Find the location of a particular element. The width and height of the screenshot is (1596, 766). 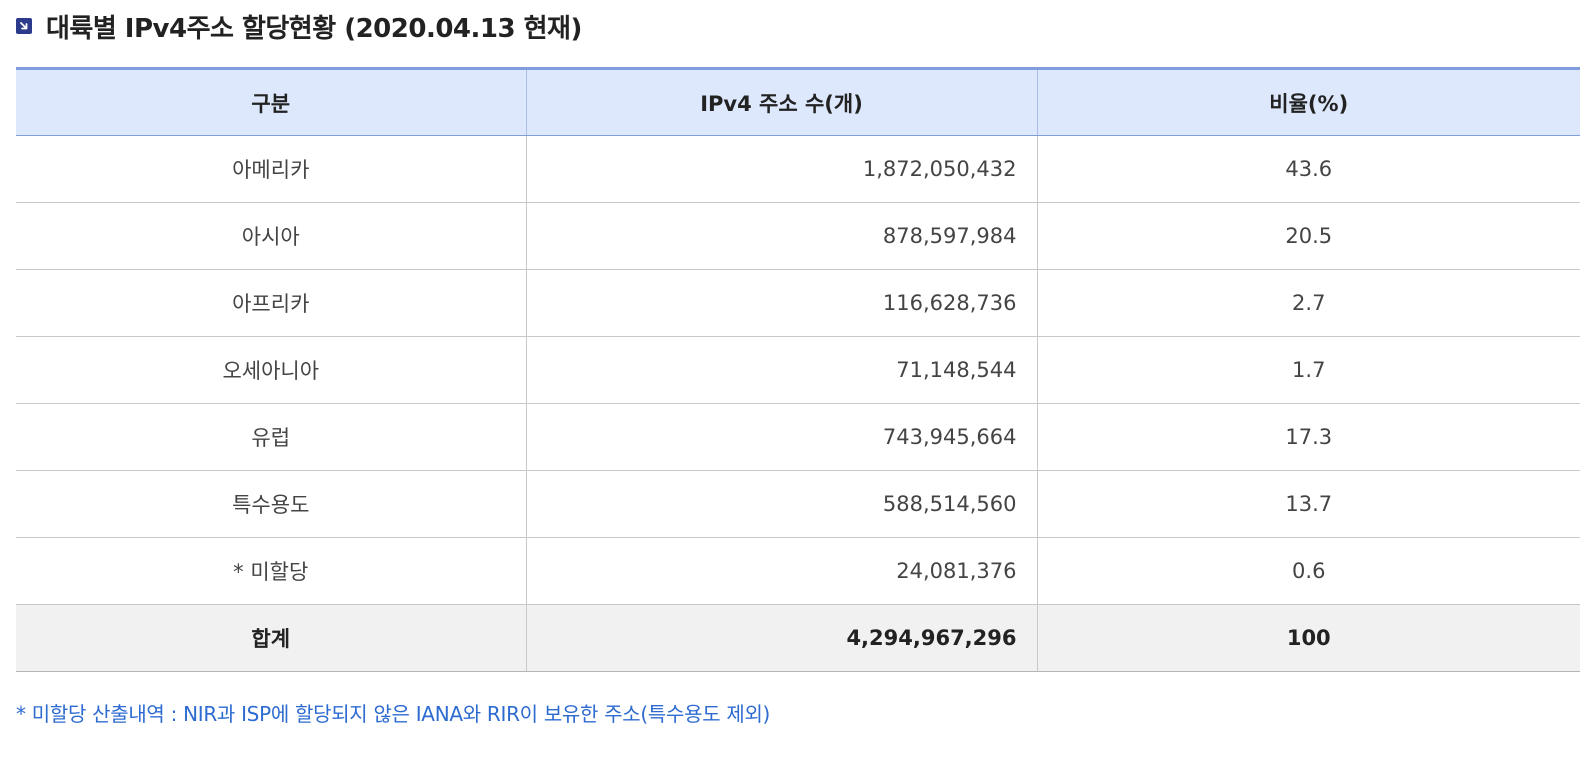

table-row: 아프리카 116,628,736 2.7 is located at coordinates (798, 303).